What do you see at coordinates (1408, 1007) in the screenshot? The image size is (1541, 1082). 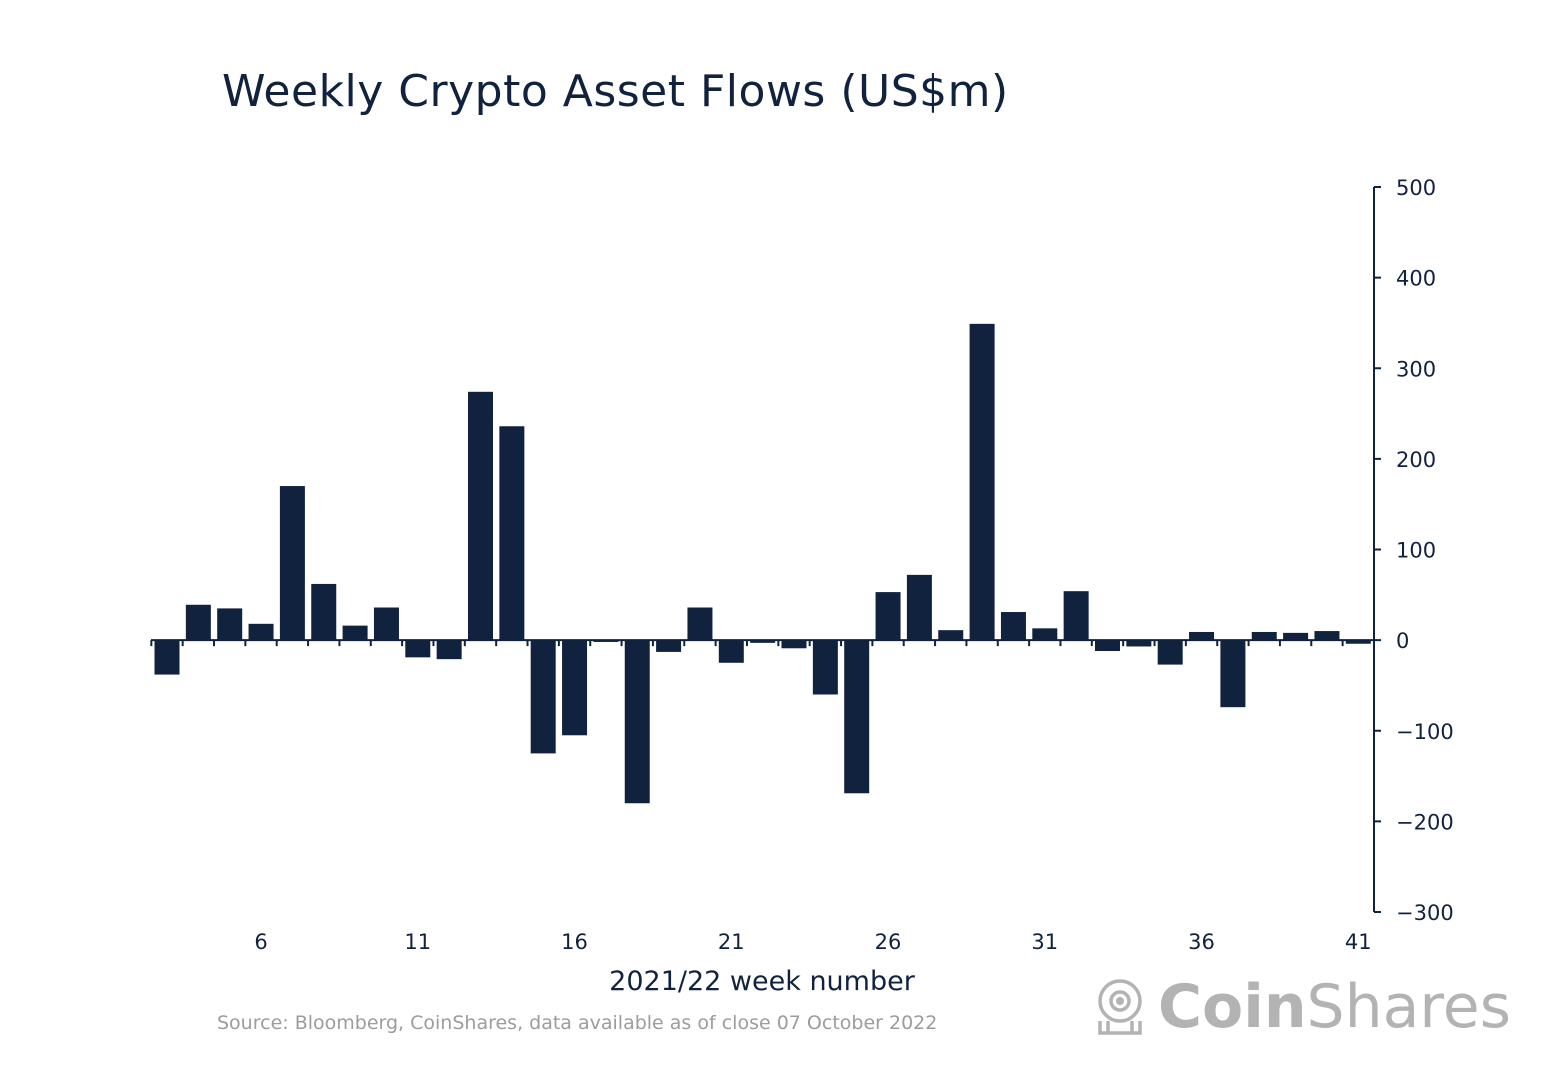 I see `logo-wordmark-shares: Shares` at bounding box center [1408, 1007].